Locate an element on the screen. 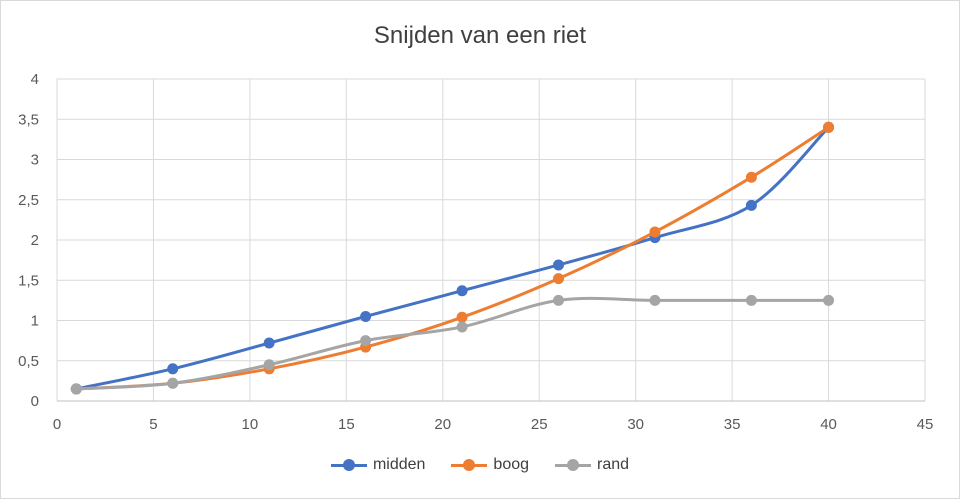 The image size is (960, 499). x-tick-label: 20 is located at coordinates (442, 424).